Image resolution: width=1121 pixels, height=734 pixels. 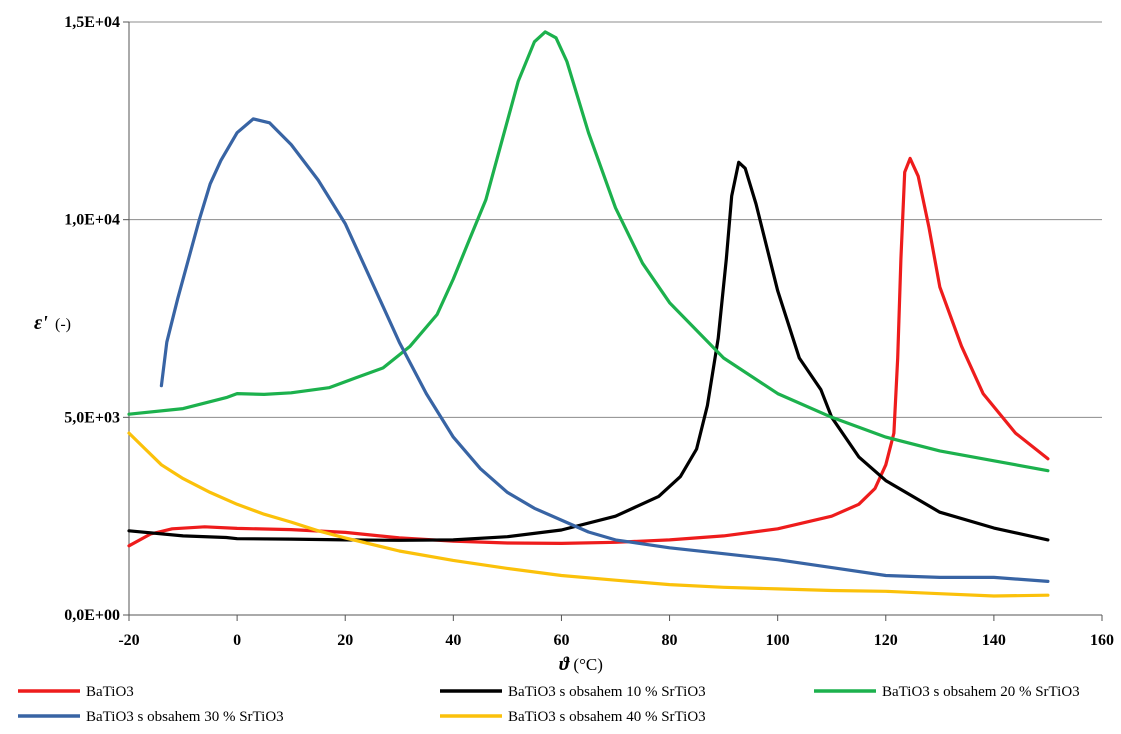 What do you see at coordinates (1102, 640) in the screenshot?
I see `x-tick-label: 160` at bounding box center [1102, 640].